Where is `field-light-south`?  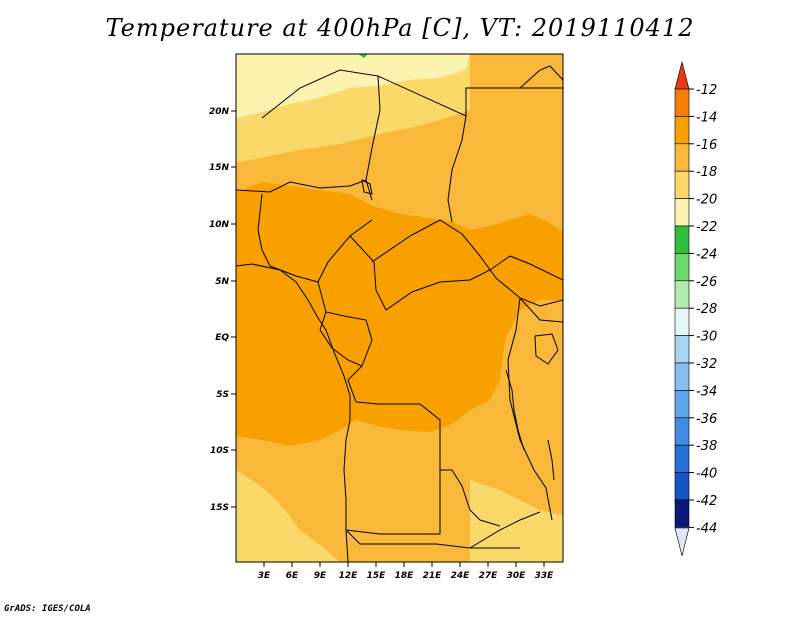 field-light-south is located at coordinates (288, 516).